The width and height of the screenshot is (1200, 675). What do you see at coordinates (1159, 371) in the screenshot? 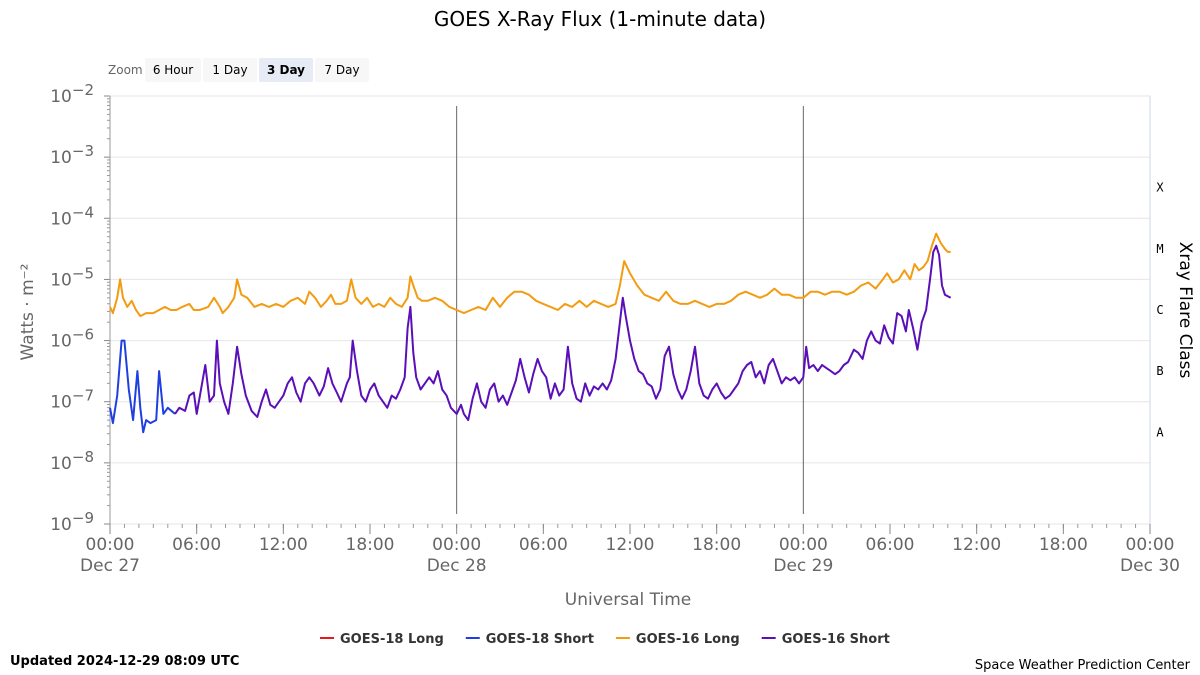
I see `flare-class-label: B` at bounding box center [1159, 371].